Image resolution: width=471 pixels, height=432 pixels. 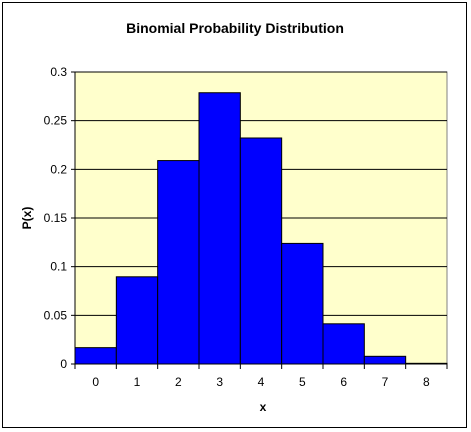 What do you see at coordinates (58, 169) in the screenshot?
I see `y-tick-label: 0.2` at bounding box center [58, 169].